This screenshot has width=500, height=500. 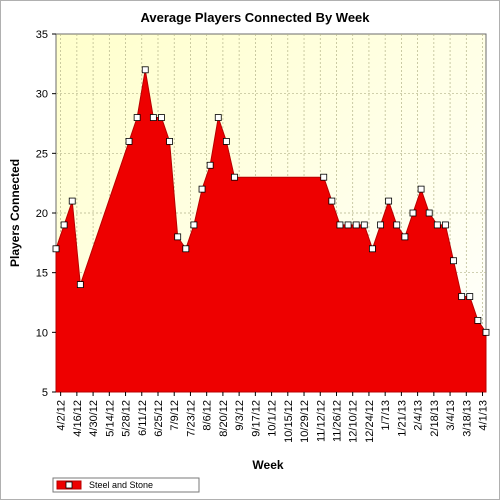 I want to click on x-tick-label: 8/20/12, so click(x=224, y=418).